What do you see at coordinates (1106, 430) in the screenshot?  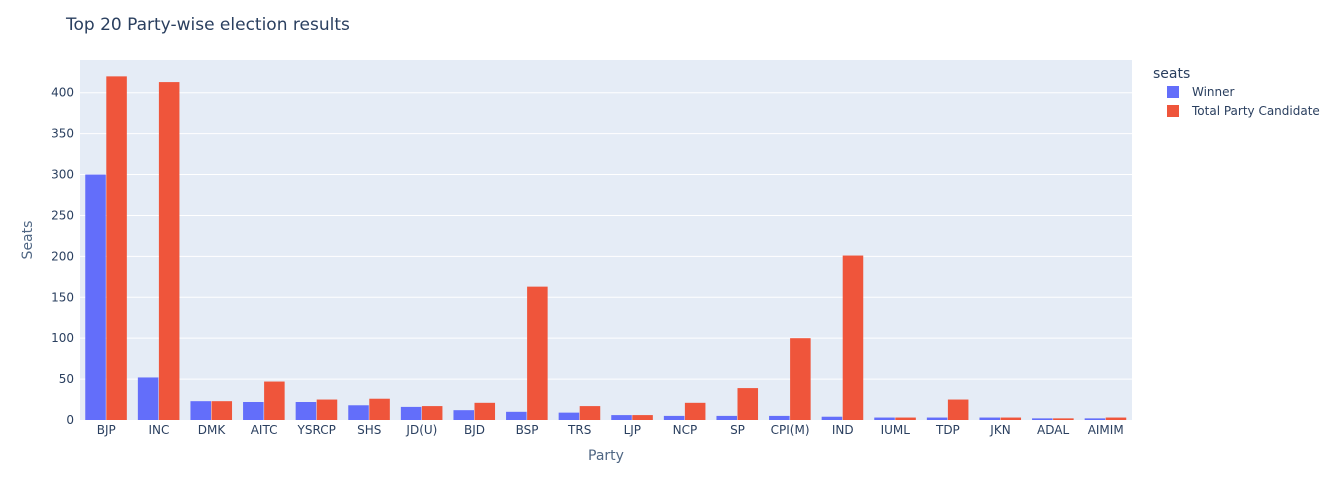 I see `x-tick-label: AIMIM` at bounding box center [1106, 430].